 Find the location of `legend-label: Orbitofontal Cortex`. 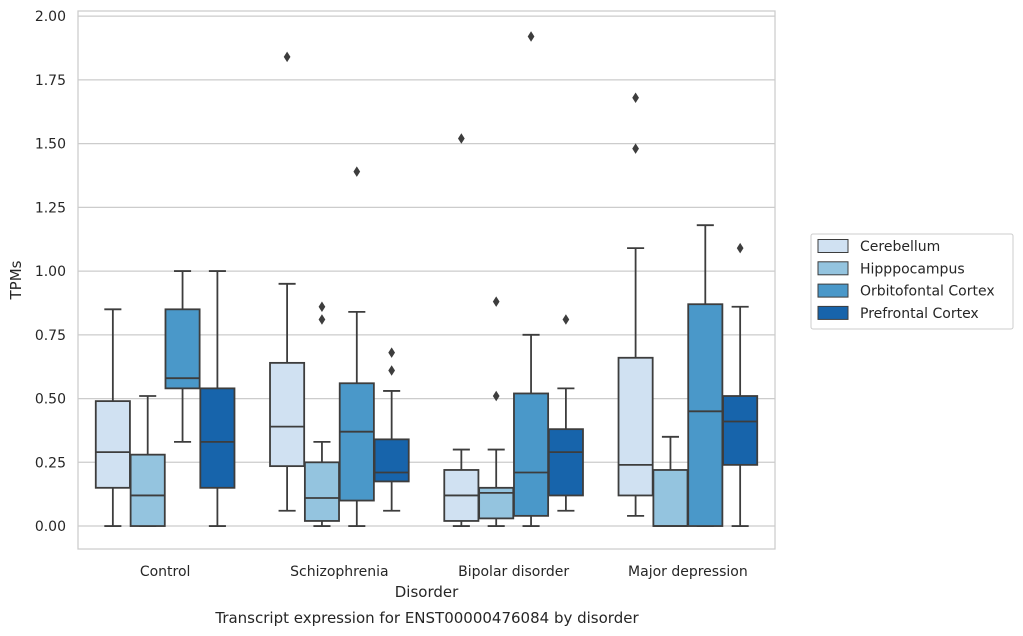

legend-label: Orbitofontal Cortex is located at coordinates (927, 292).